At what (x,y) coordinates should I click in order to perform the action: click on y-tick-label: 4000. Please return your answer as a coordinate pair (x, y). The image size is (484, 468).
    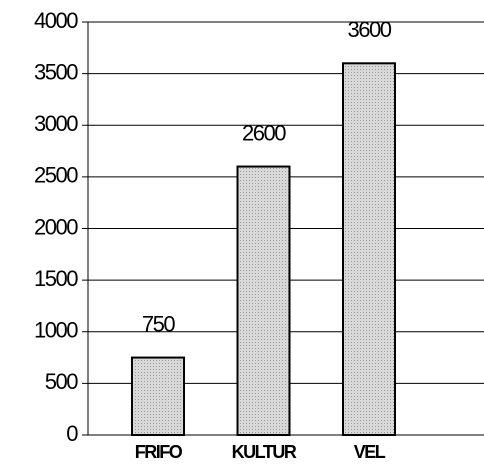
    Looking at the image, I should click on (56, 20).